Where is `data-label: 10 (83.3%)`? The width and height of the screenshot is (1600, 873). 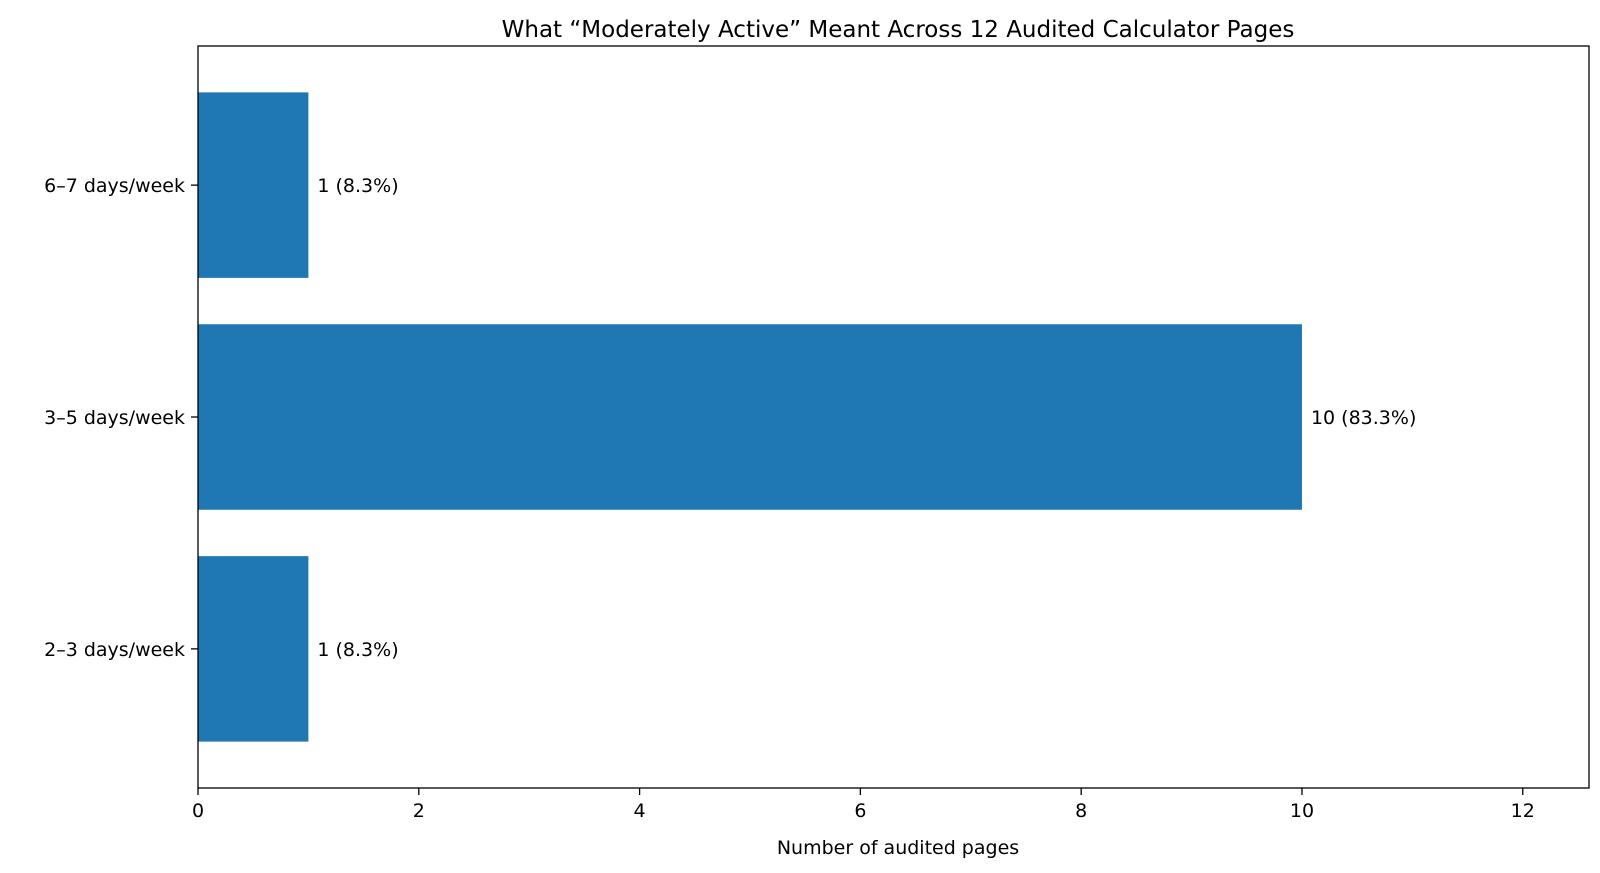 data-label: 10 (83.3%) is located at coordinates (1363, 418).